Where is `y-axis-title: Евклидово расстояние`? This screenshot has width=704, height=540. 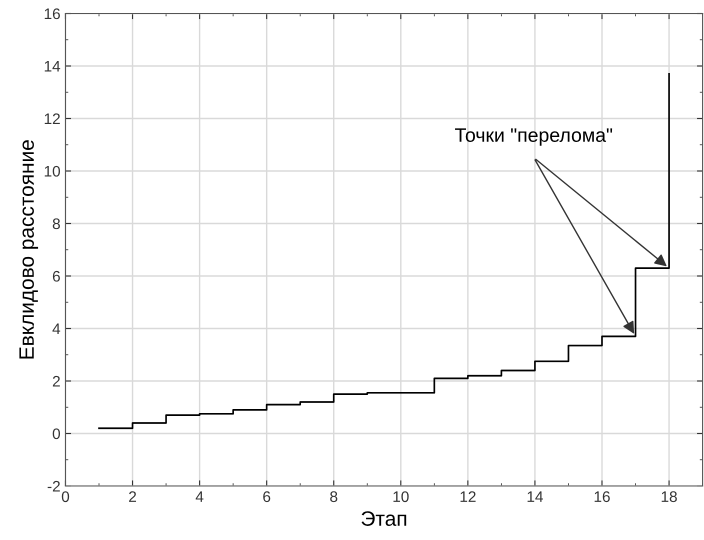
y-axis-title: Евклидово расстояние is located at coordinates (28, 249).